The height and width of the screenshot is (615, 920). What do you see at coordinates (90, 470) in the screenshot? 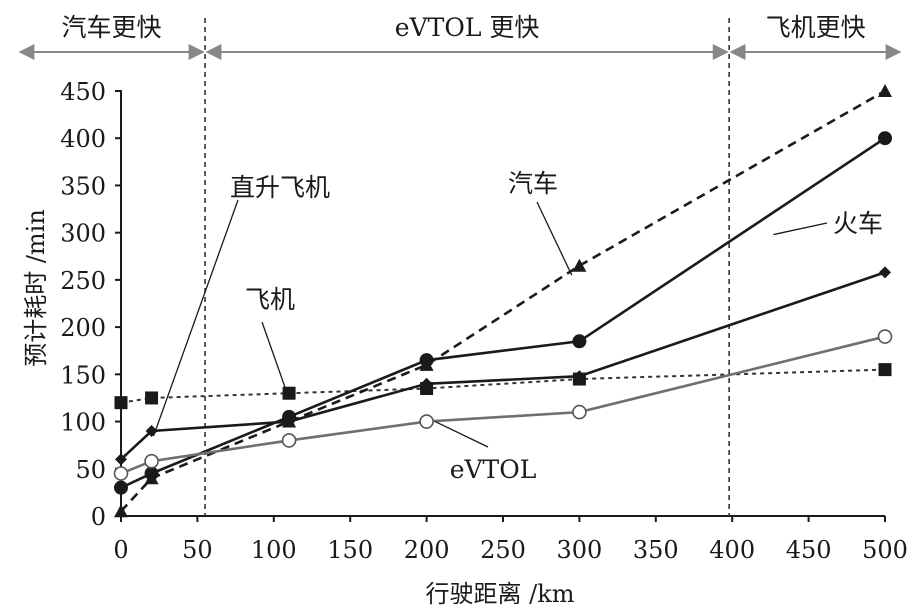
I see `y-tick-label: 50` at bounding box center [90, 470].